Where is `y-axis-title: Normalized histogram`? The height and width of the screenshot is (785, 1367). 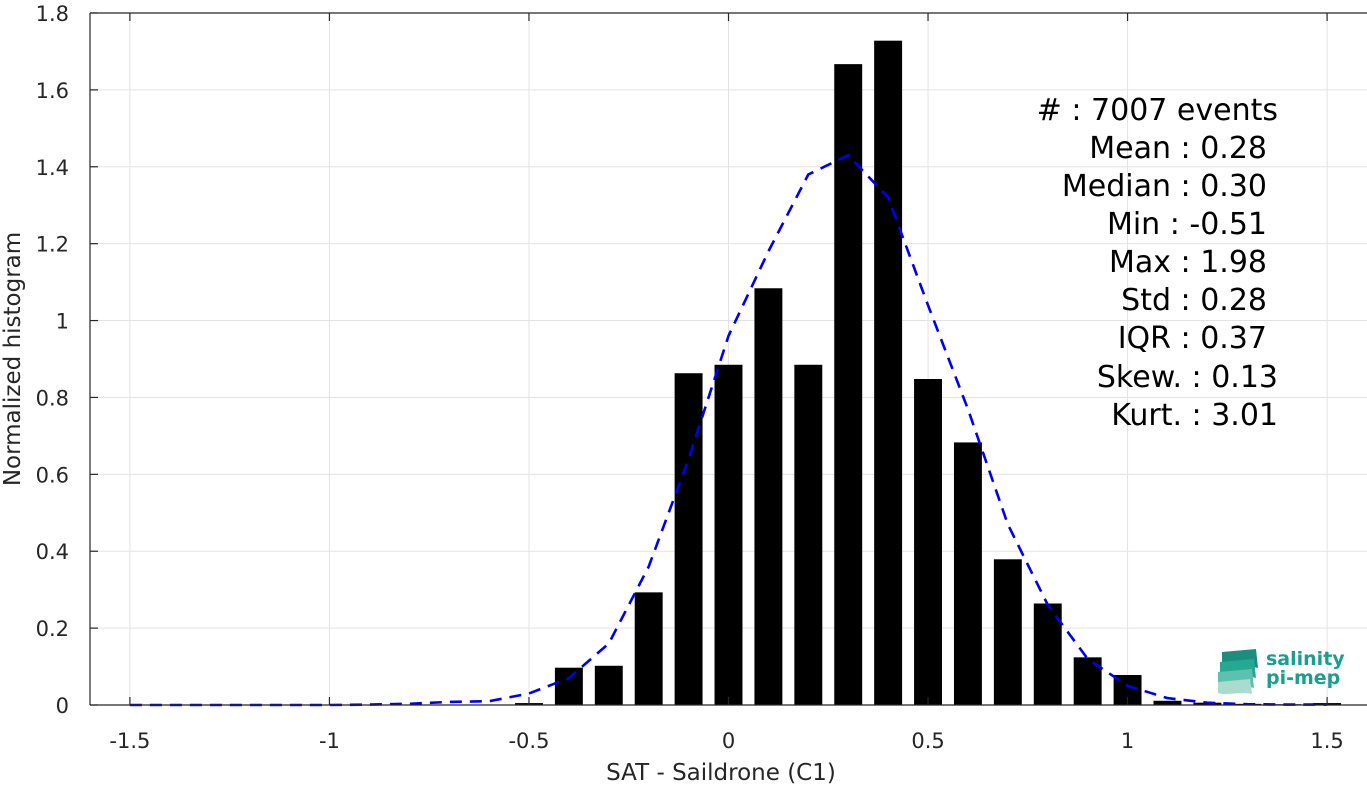
y-axis-title: Normalized histogram is located at coordinates (13, 359).